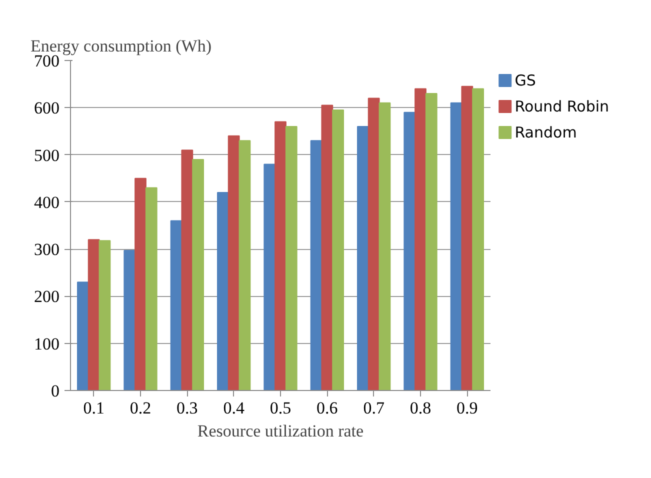  I want to click on x-tick-label: 0.3, so click(187, 408).